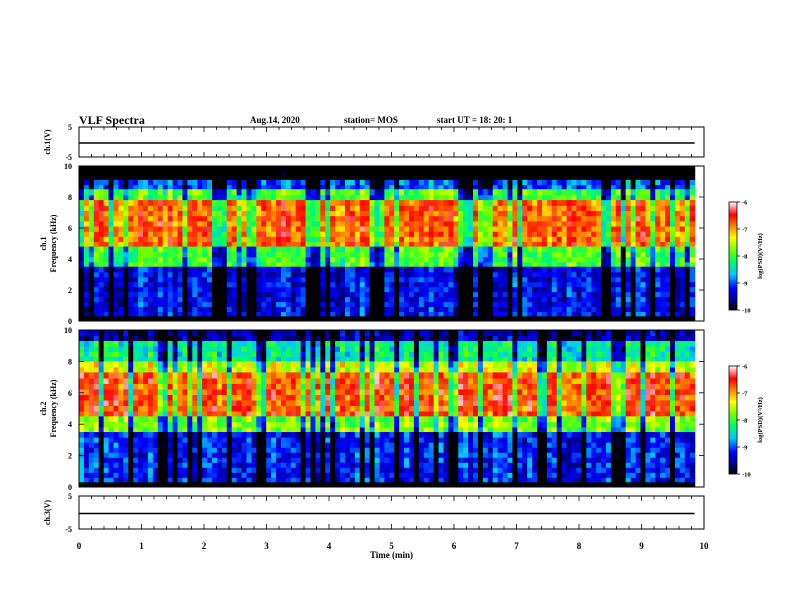  What do you see at coordinates (47, 141) in the screenshot?
I see `ch1-voltage-ylabel: ch.1(V)` at bounding box center [47, 141].